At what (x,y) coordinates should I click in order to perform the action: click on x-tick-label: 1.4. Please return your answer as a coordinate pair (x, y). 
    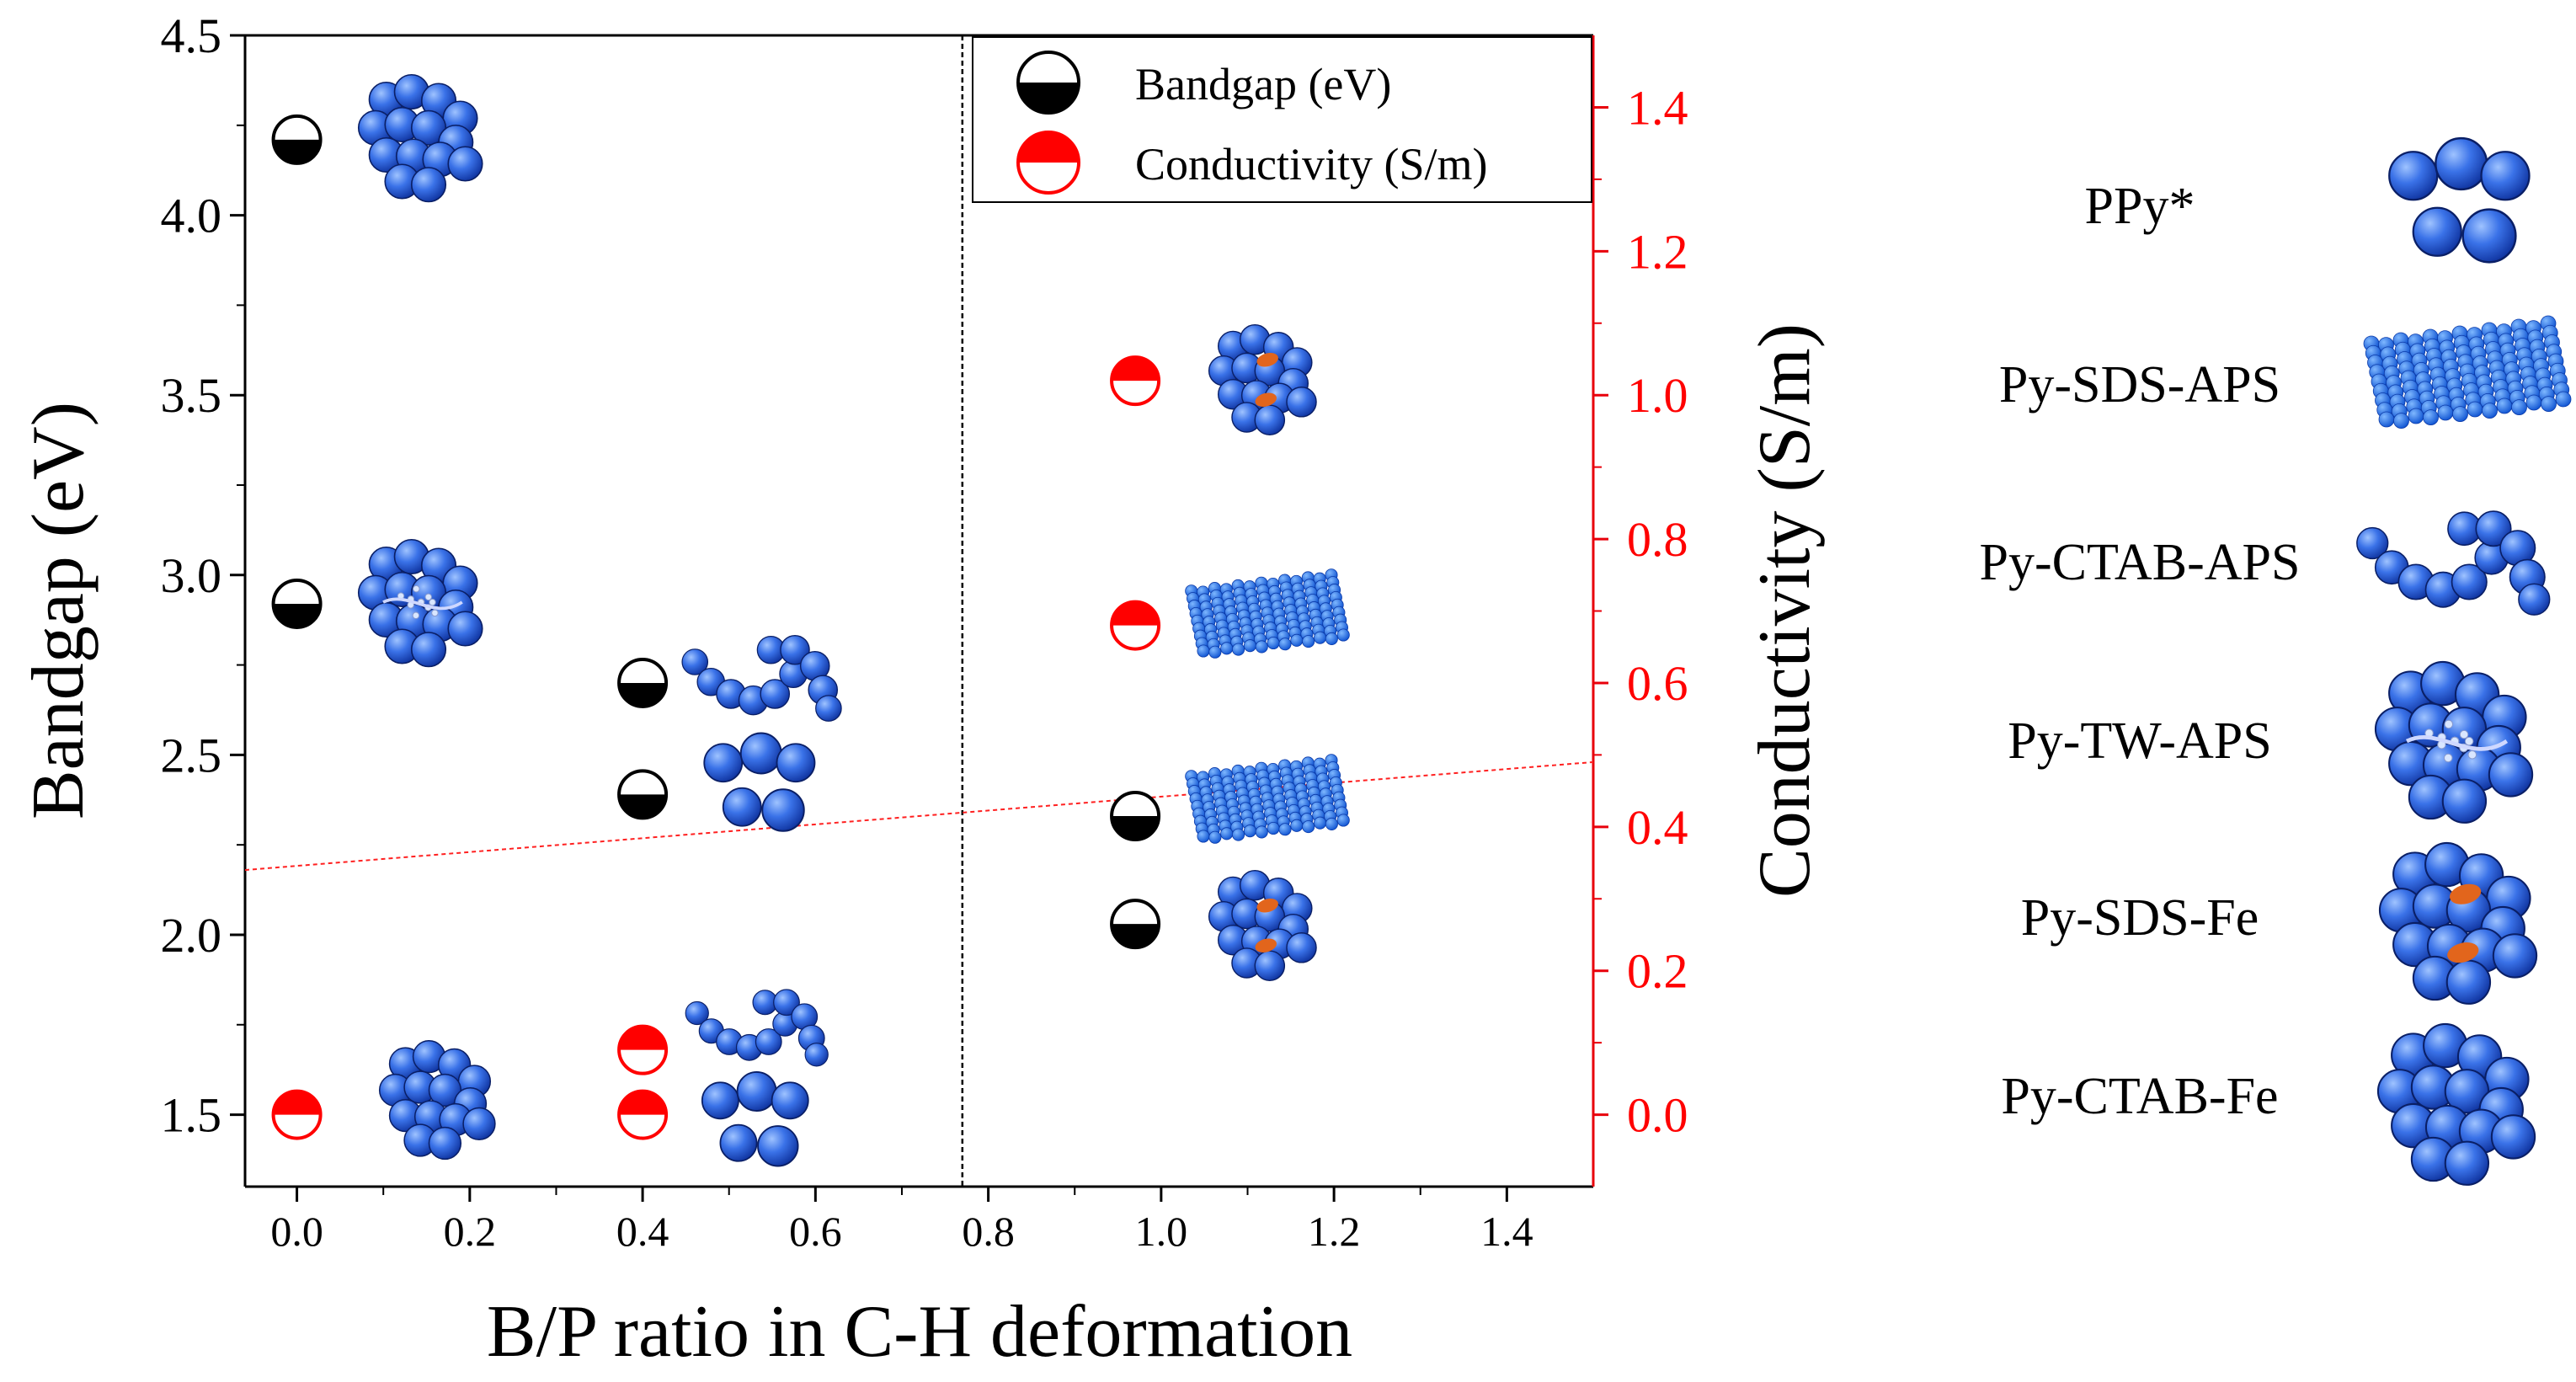
    Looking at the image, I should click on (1506, 1231).